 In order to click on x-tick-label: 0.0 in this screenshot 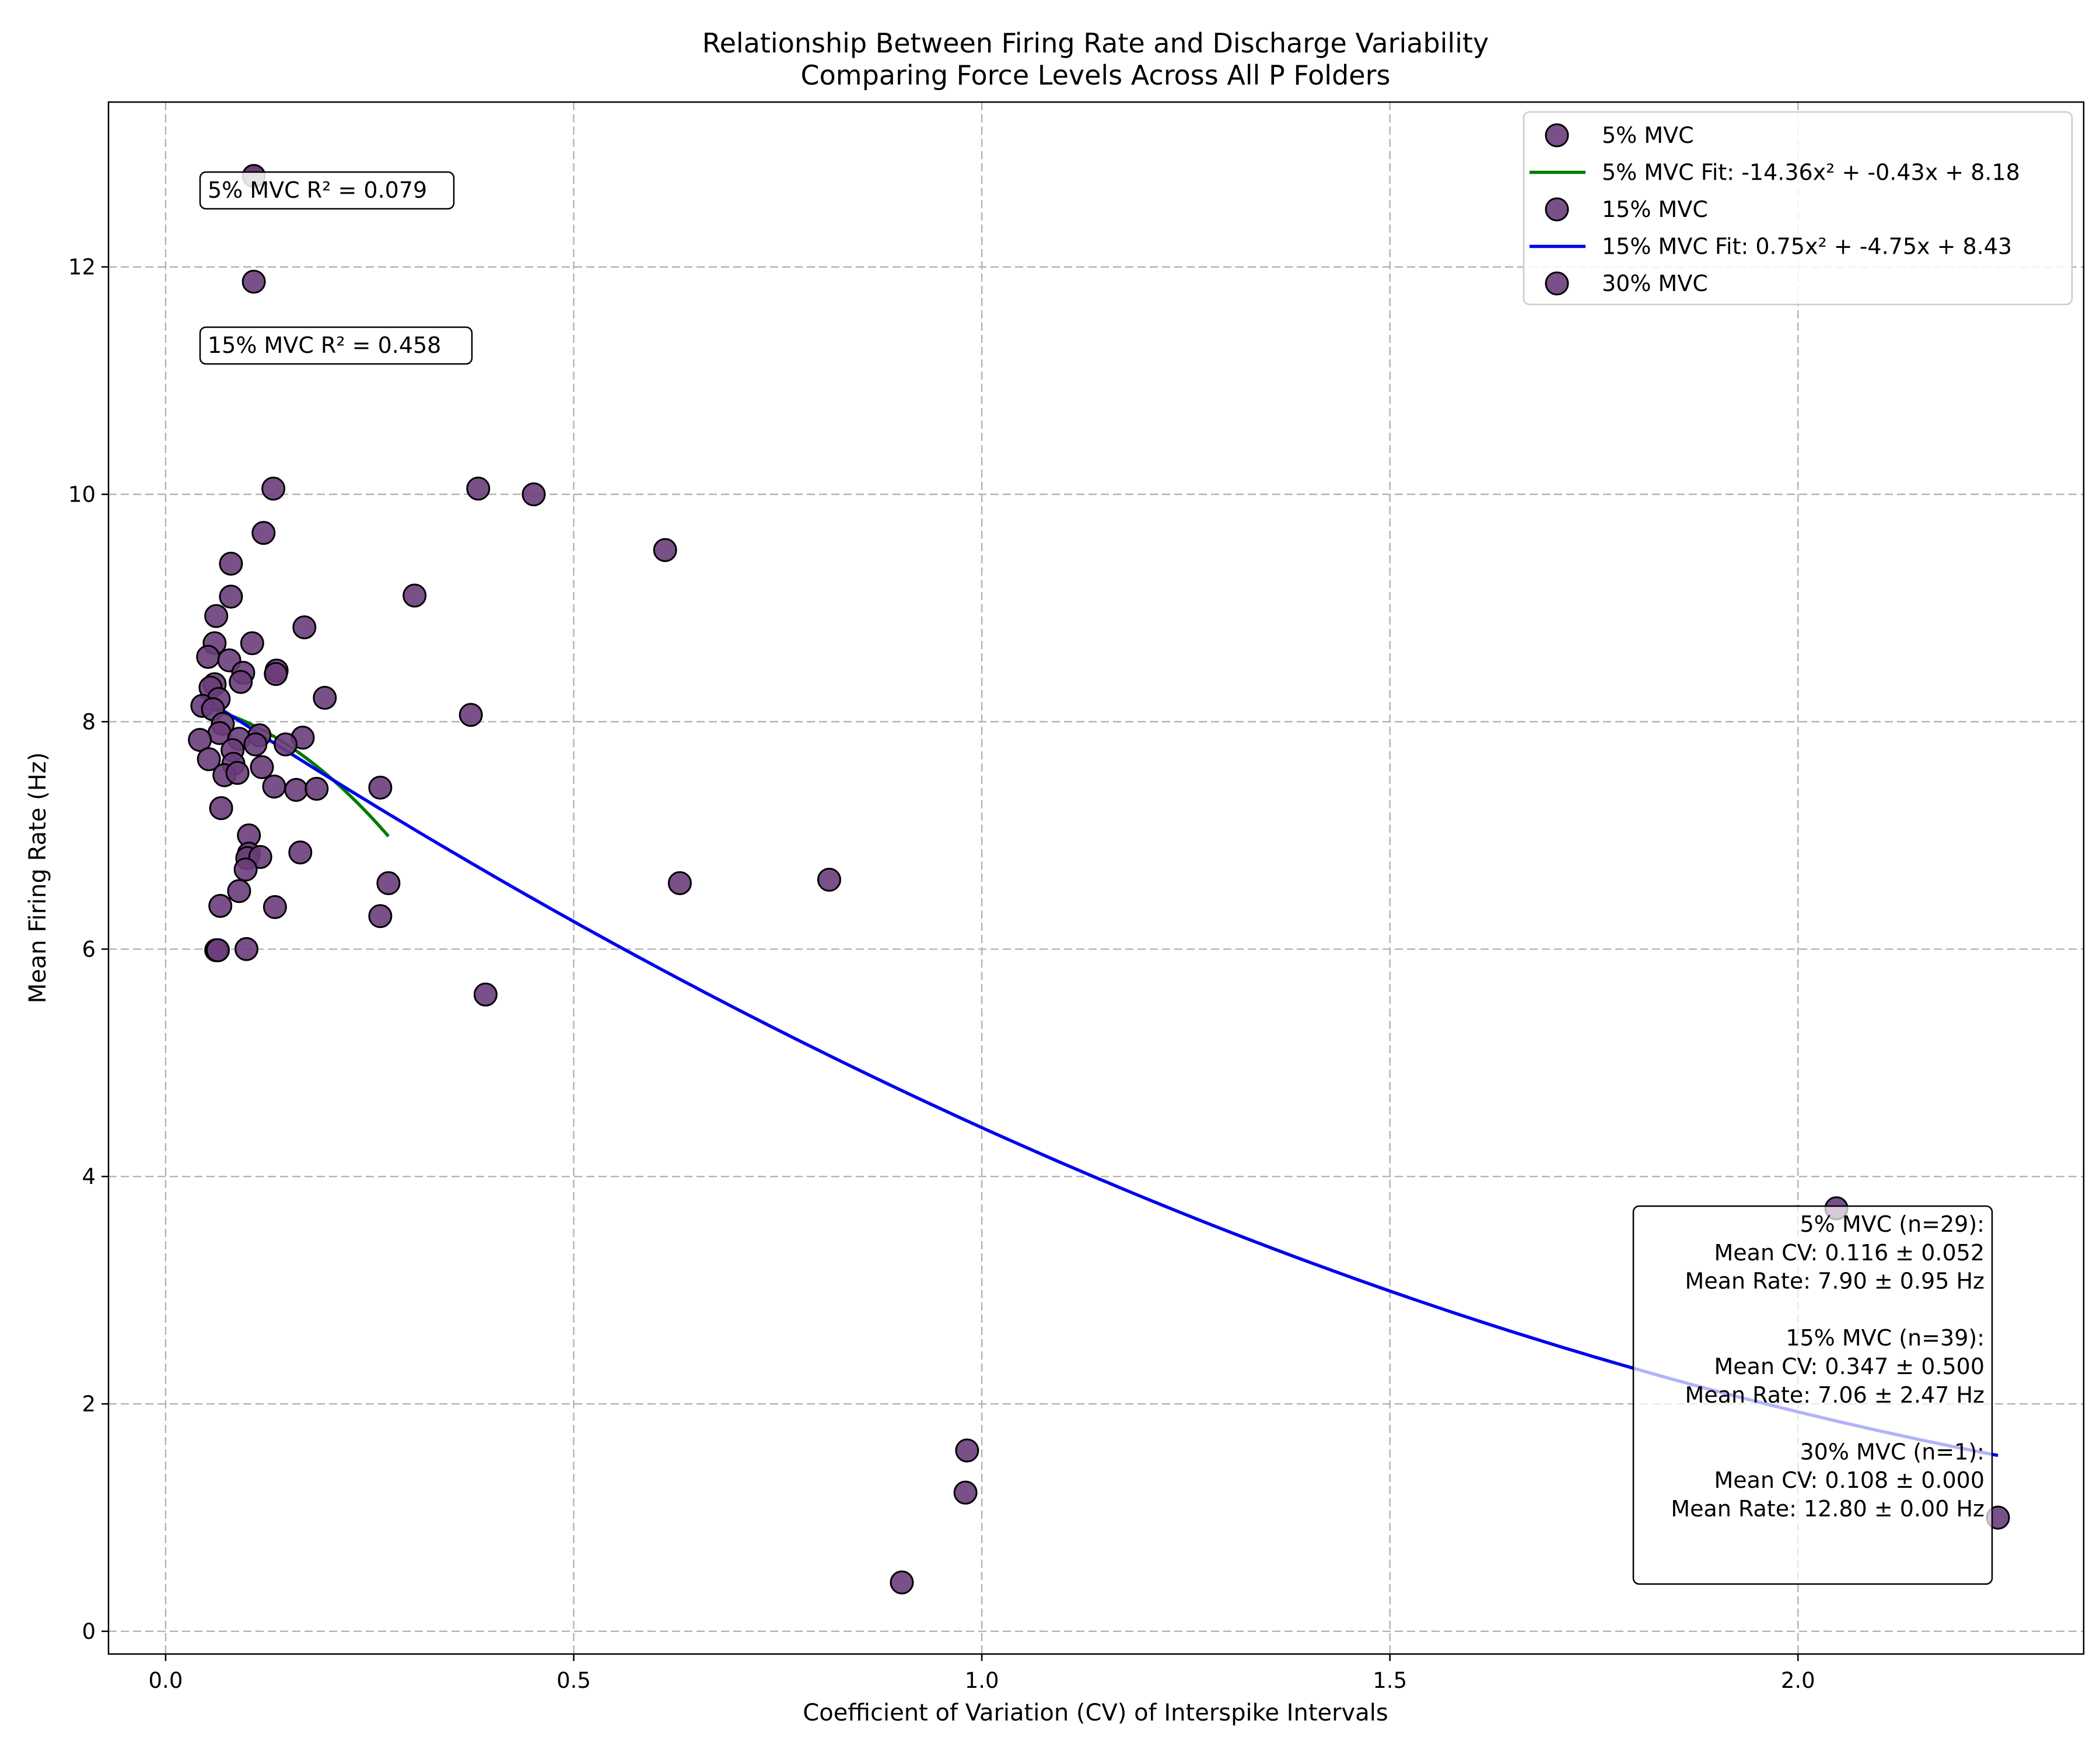, I will do `click(166, 1680)`.